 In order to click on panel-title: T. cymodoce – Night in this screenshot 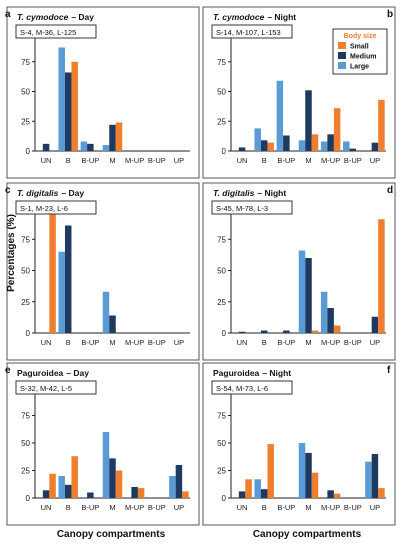, I will do `click(254, 17)`.